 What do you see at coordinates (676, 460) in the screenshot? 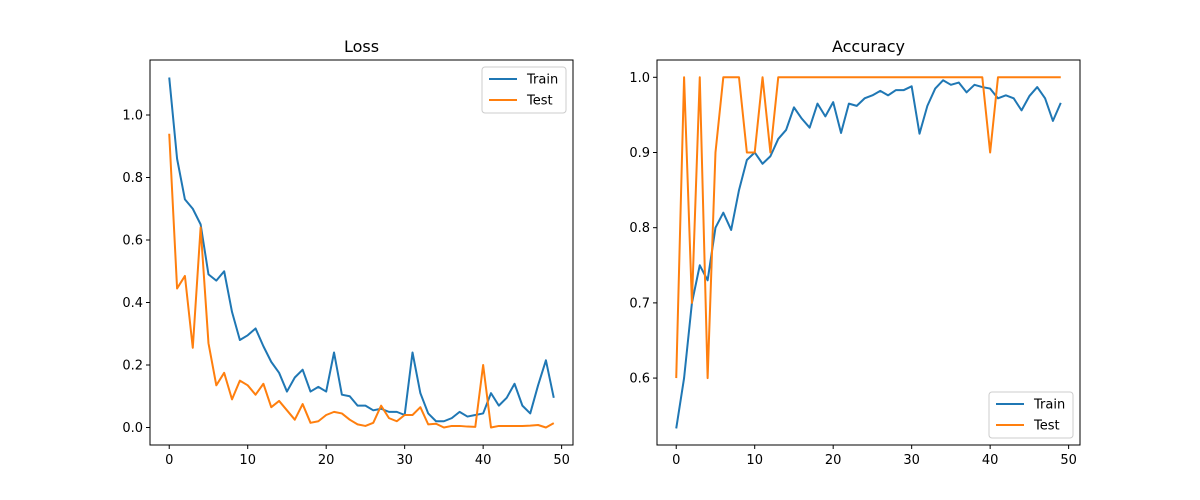
I see `accuracy-x-tick-label: 0` at bounding box center [676, 460].